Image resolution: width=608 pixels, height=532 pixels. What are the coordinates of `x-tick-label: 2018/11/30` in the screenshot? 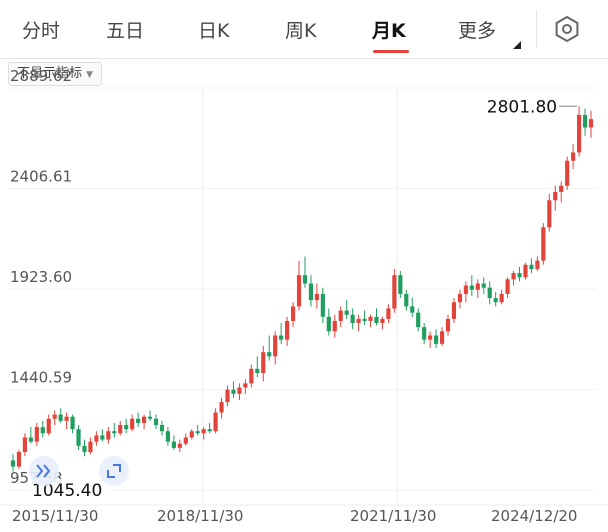 It's located at (200, 516).